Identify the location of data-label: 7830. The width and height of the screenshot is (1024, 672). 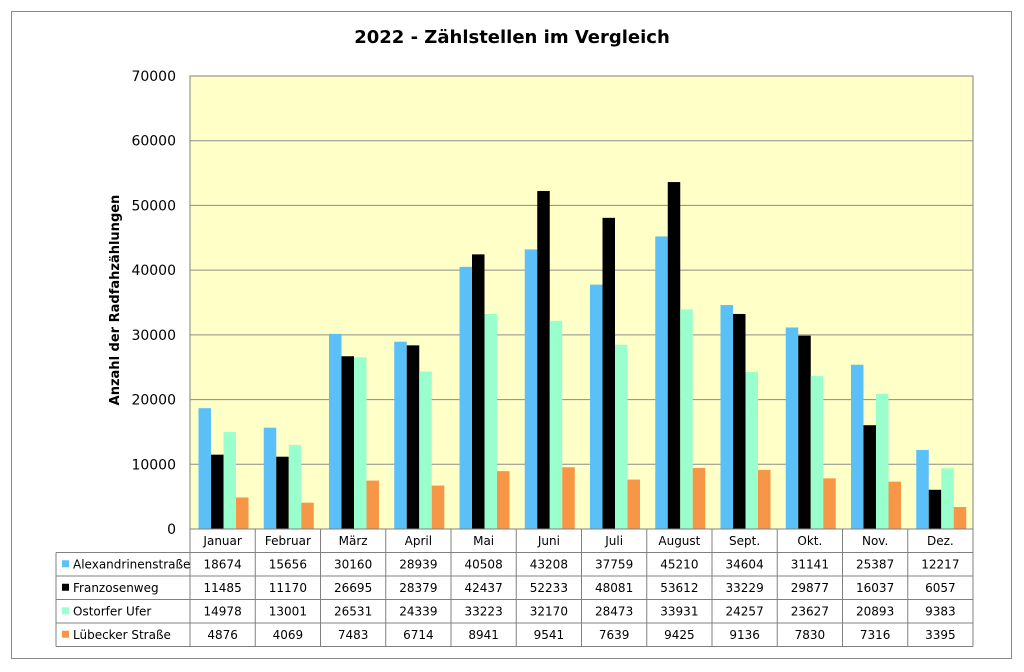
(810, 635).